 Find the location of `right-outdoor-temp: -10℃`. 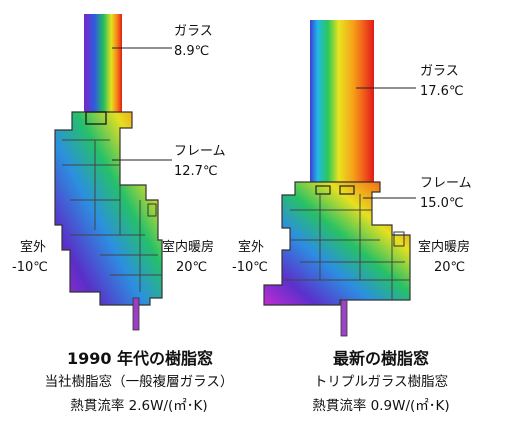

right-outdoor-temp: -10℃ is located at coordinates (250, 267).